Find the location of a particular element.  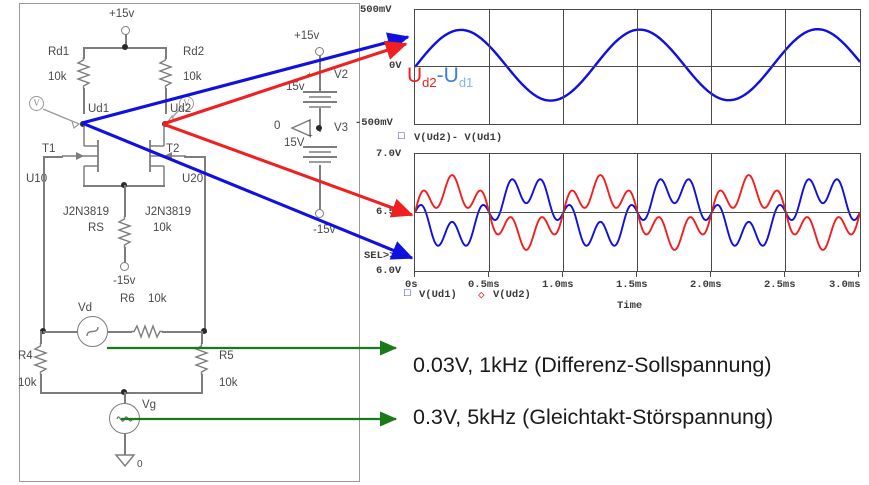

wire-vg-top is located at coordinates (125, 398).